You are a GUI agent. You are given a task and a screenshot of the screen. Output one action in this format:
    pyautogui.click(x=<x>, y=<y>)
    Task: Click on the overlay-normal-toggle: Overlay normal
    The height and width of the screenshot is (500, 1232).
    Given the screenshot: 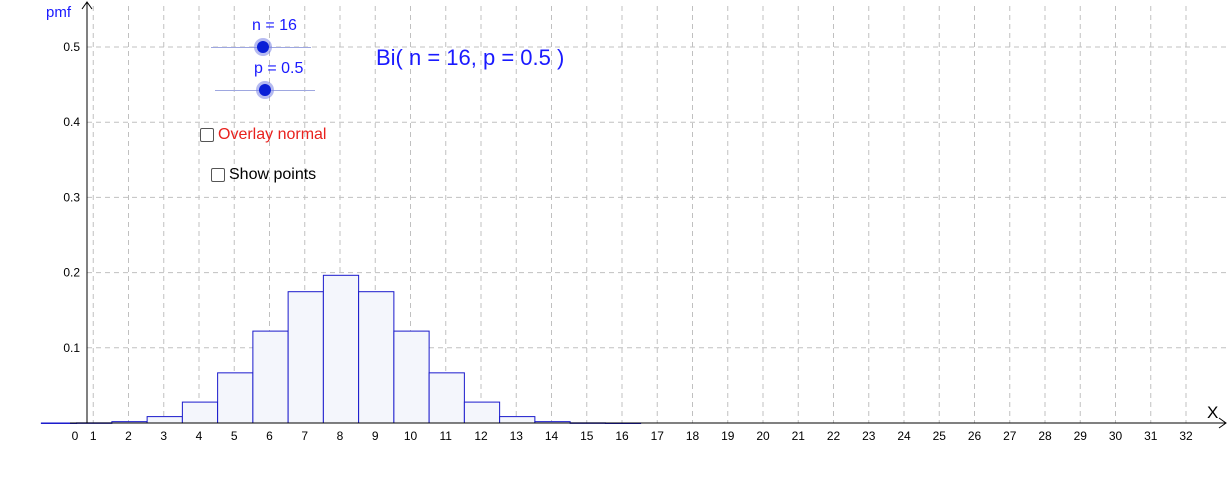 What is the action you would take?
    pyautogui.click(x=263, y=135)
    